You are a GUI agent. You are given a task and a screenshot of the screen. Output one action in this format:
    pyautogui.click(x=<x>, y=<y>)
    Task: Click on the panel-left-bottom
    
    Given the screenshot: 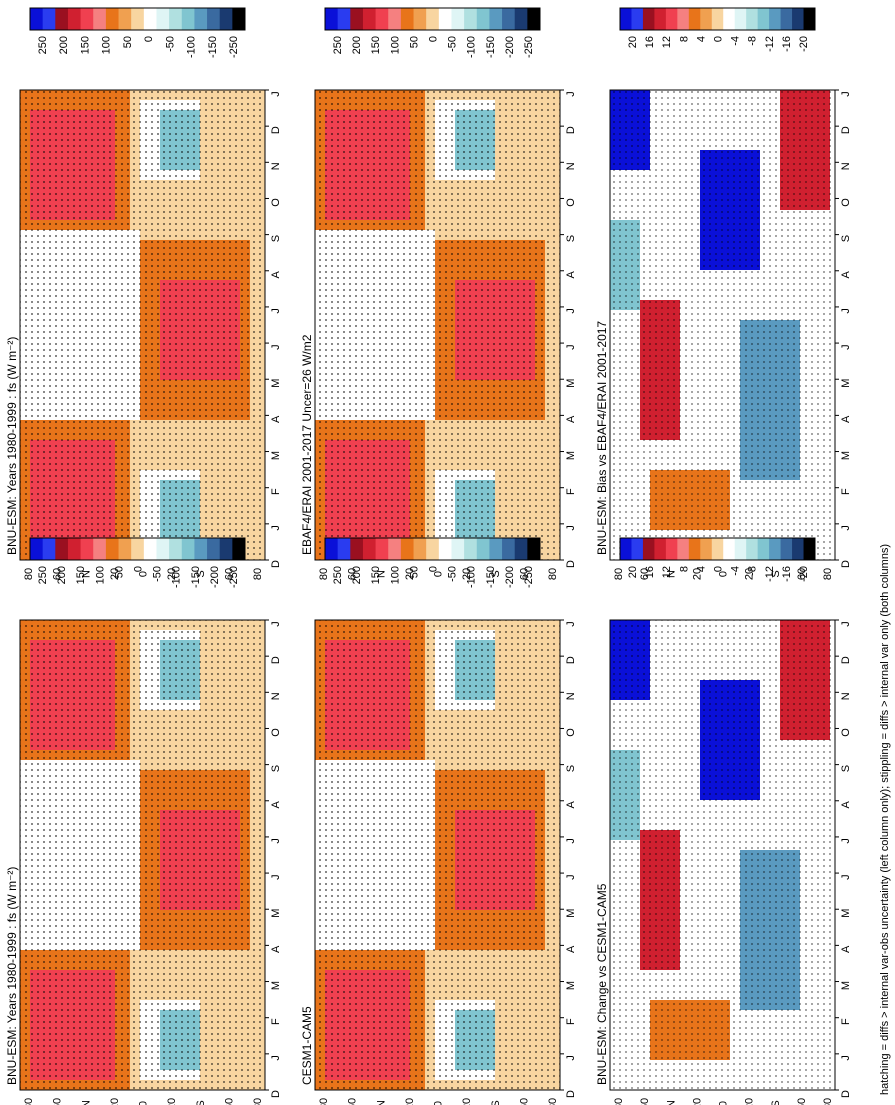 What is the action you would take?
    pyautogui.click(x=722, y=325)
    